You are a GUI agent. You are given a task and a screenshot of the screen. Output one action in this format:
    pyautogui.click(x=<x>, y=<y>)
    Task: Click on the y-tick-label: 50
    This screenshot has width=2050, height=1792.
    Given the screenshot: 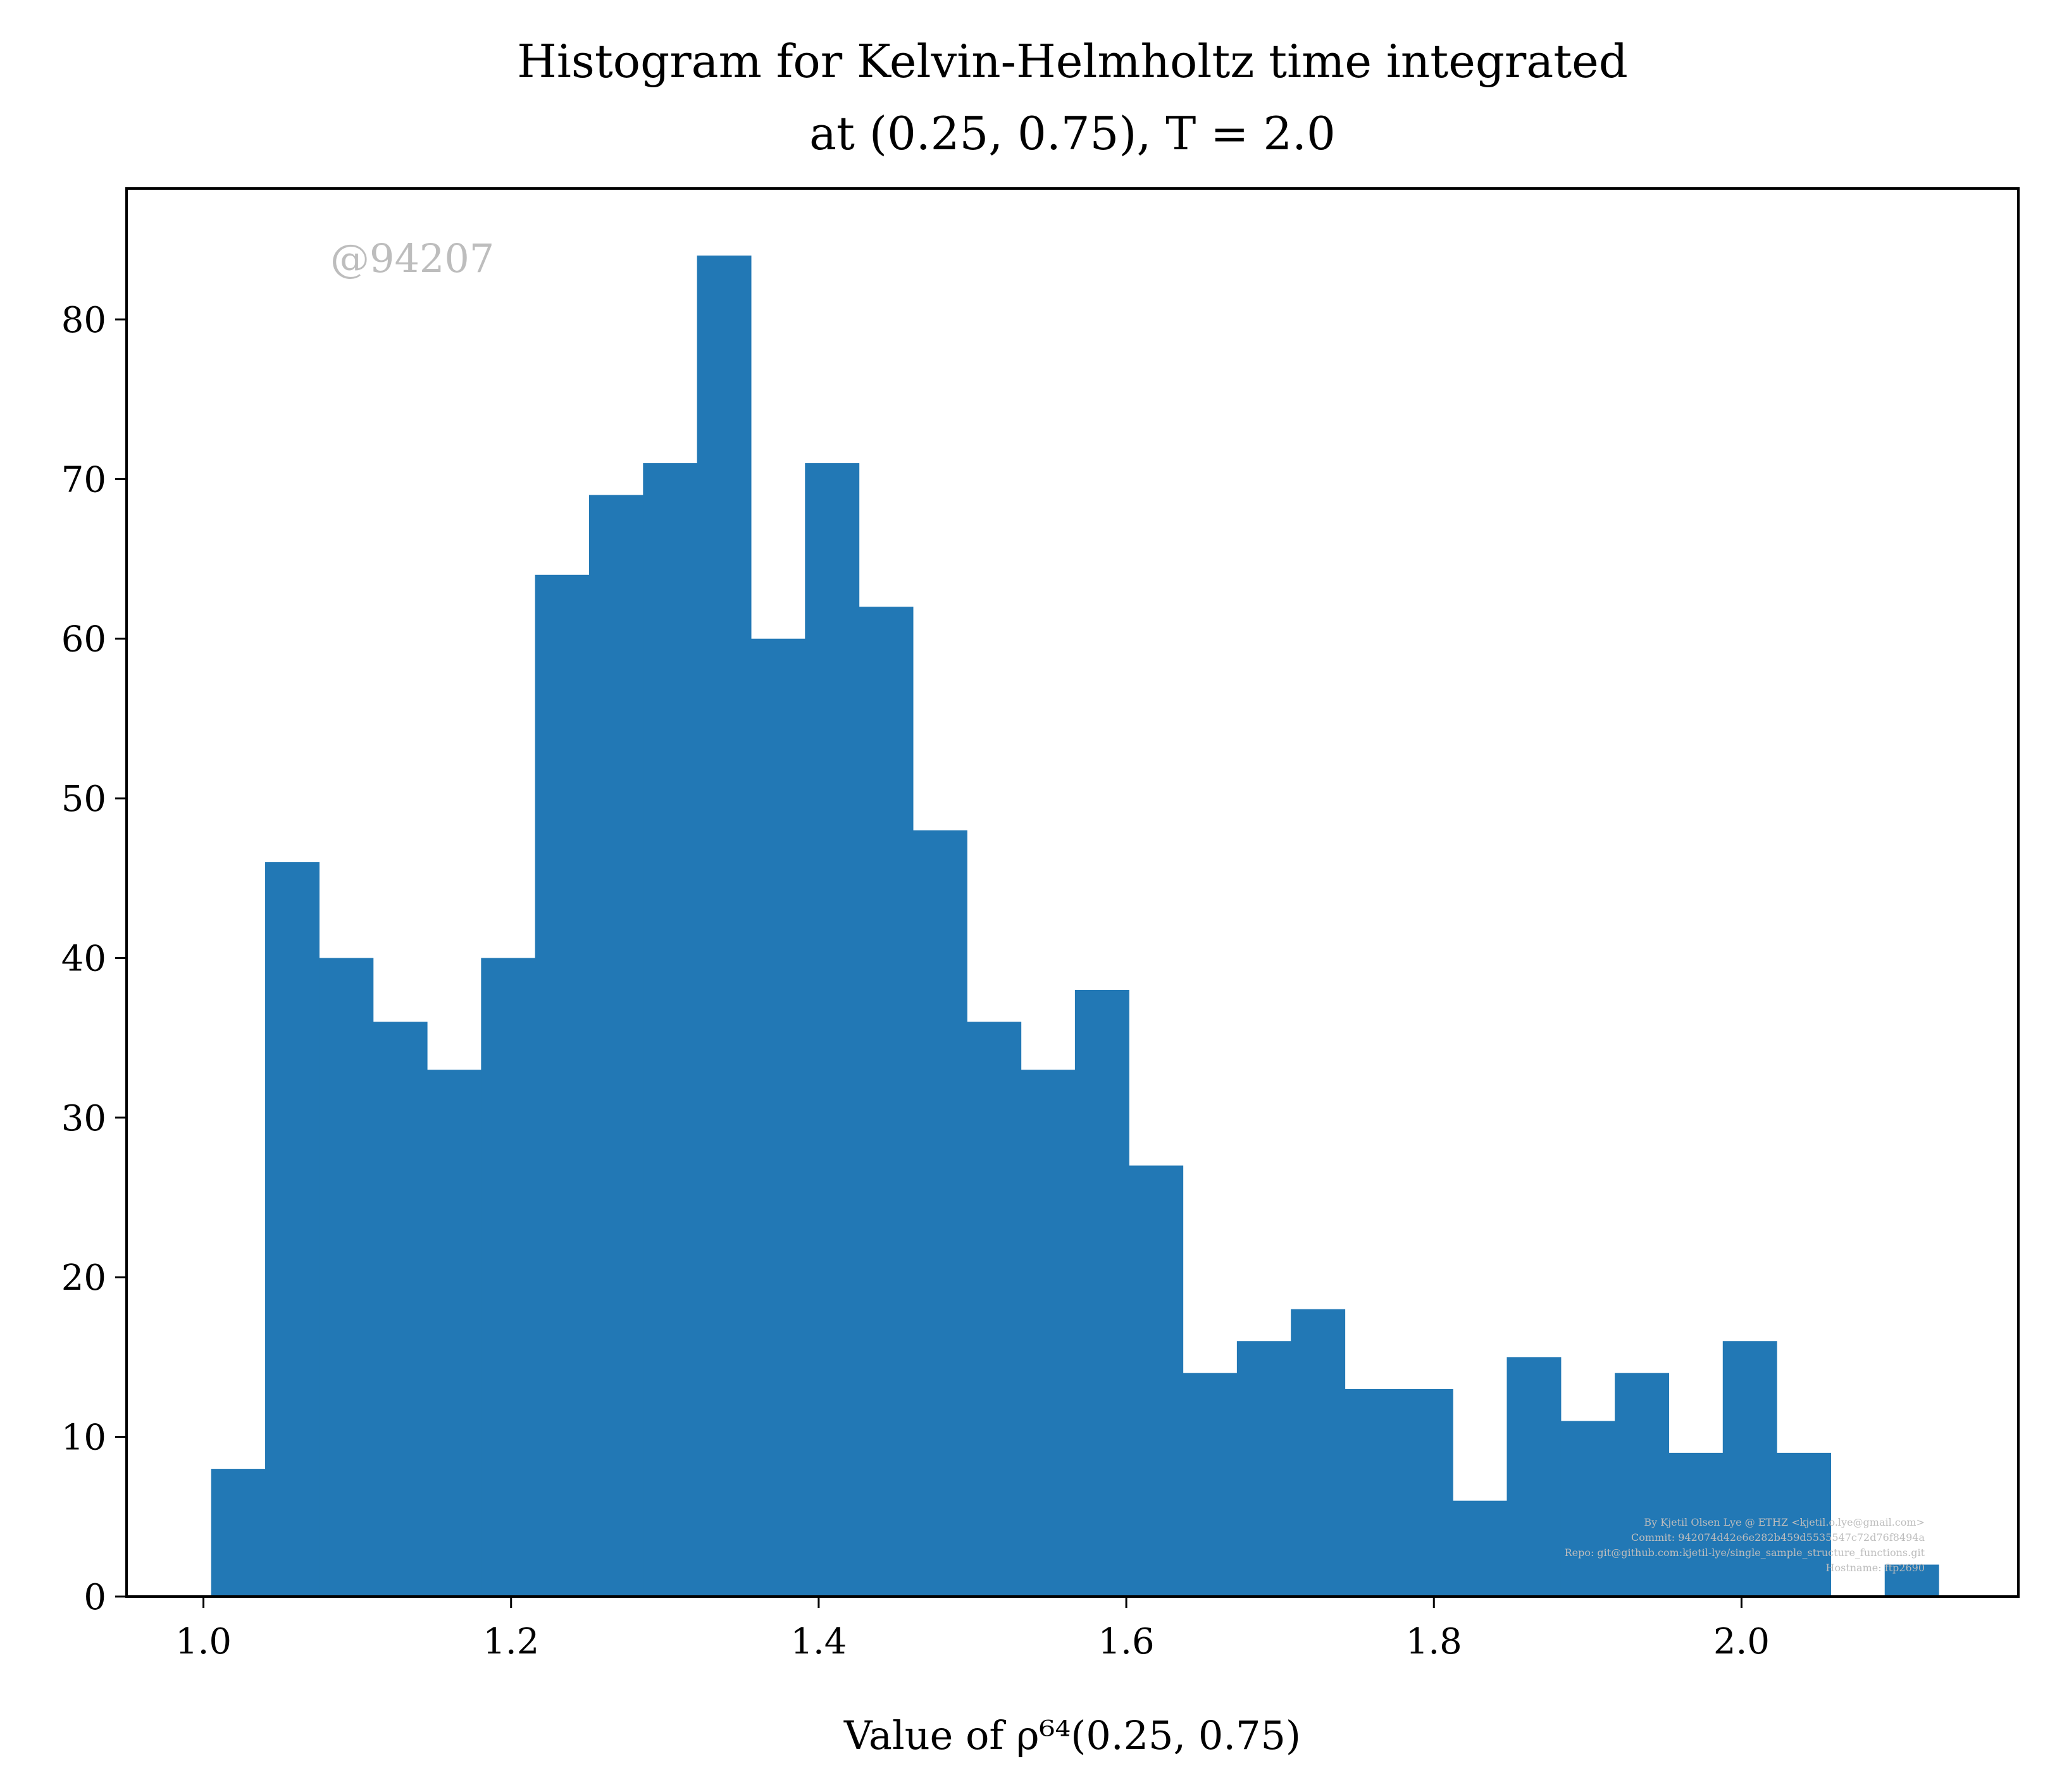 What is the action you would take?
    pyautogui.click(x=83, y=799)
    